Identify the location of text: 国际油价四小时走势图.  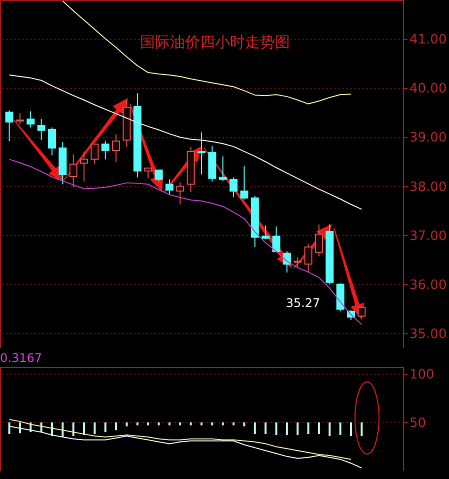
(215, 42).